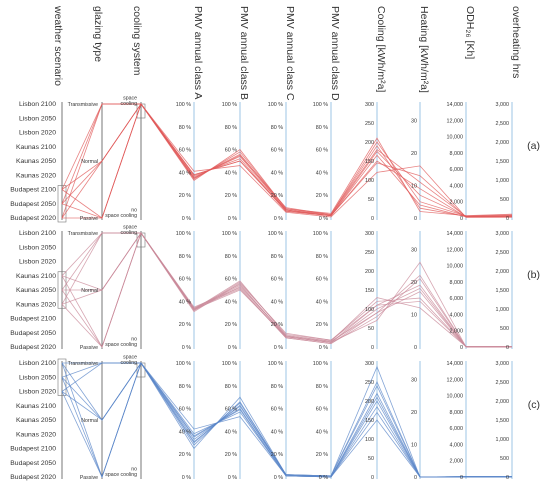 The height and width of the screenshot is (491, 550). Describe the element at coordinates (457, 445) in the screenshot. I see `tick-label-odh: 4,000` at that location.